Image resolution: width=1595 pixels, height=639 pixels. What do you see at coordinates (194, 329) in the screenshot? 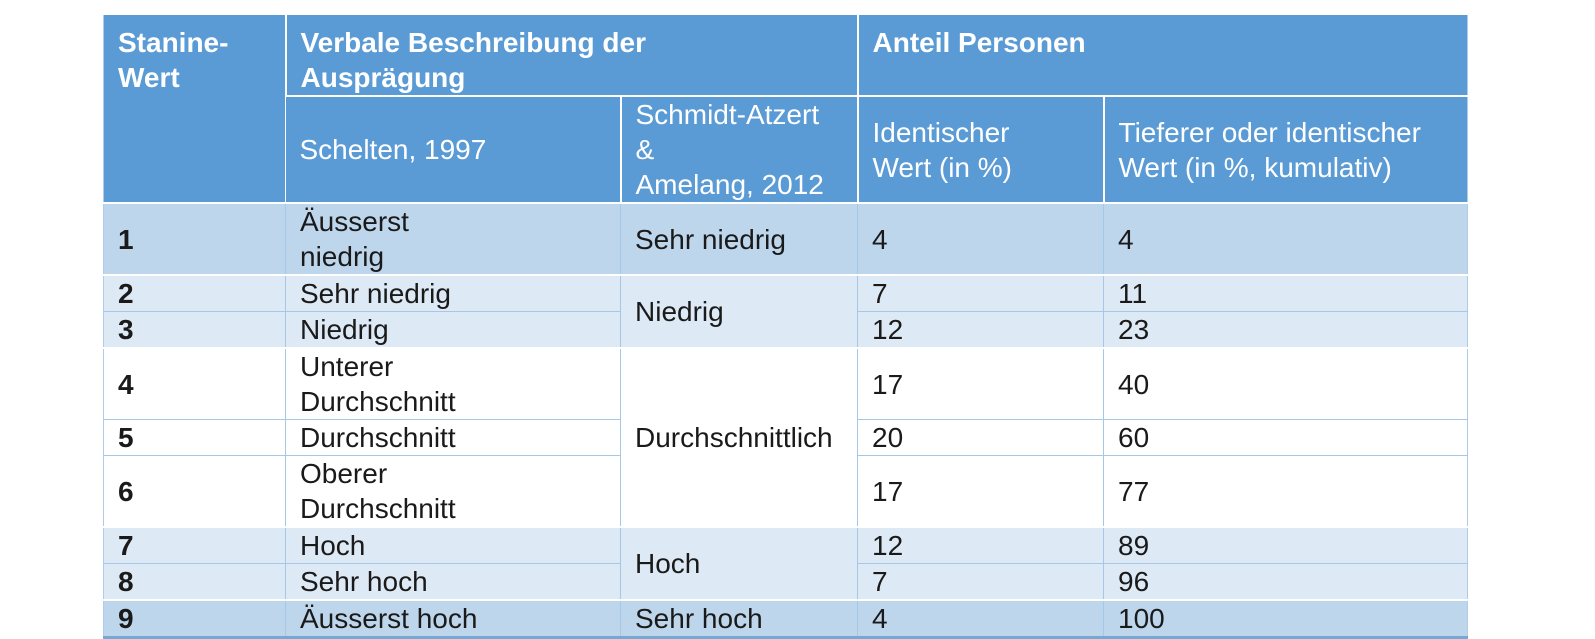
I see `cell-stanine: 3` at bounding box center [194, 329].